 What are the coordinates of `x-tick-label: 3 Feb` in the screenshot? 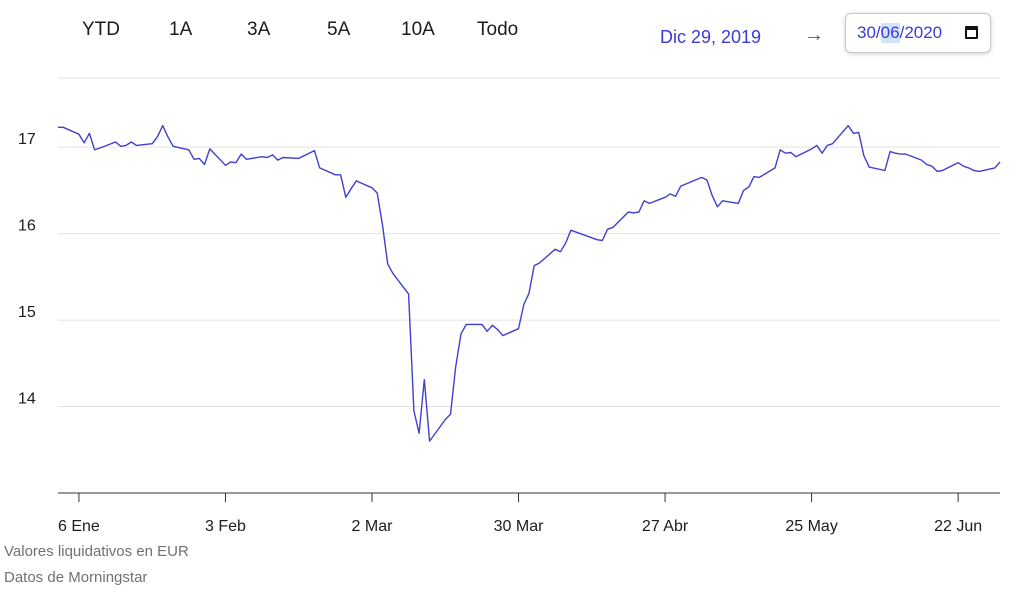 It's located at (225, 526).